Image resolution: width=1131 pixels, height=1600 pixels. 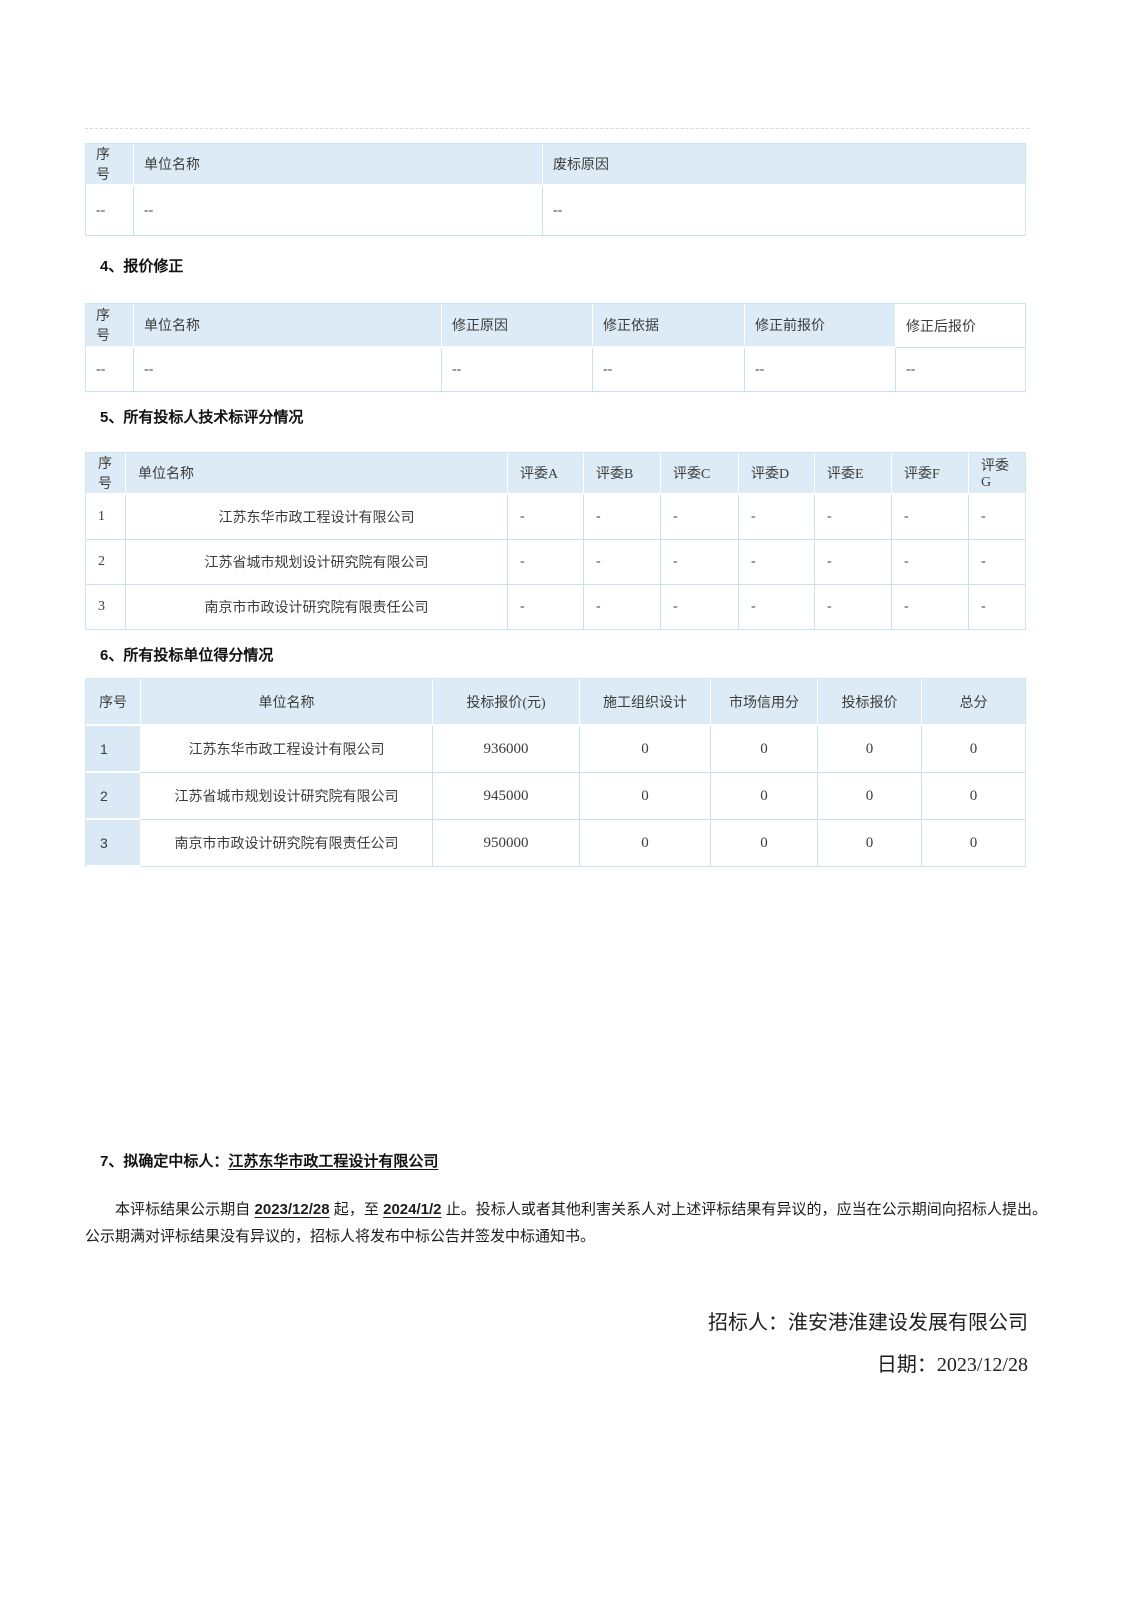 I want to click on bid-price-cell: 950000, so click(x=506, y=843).